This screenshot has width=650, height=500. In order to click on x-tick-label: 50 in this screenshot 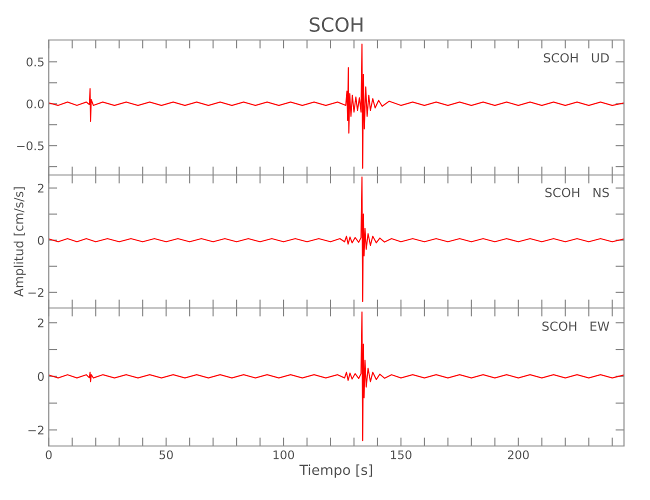, I will do `click(166, 455)`.